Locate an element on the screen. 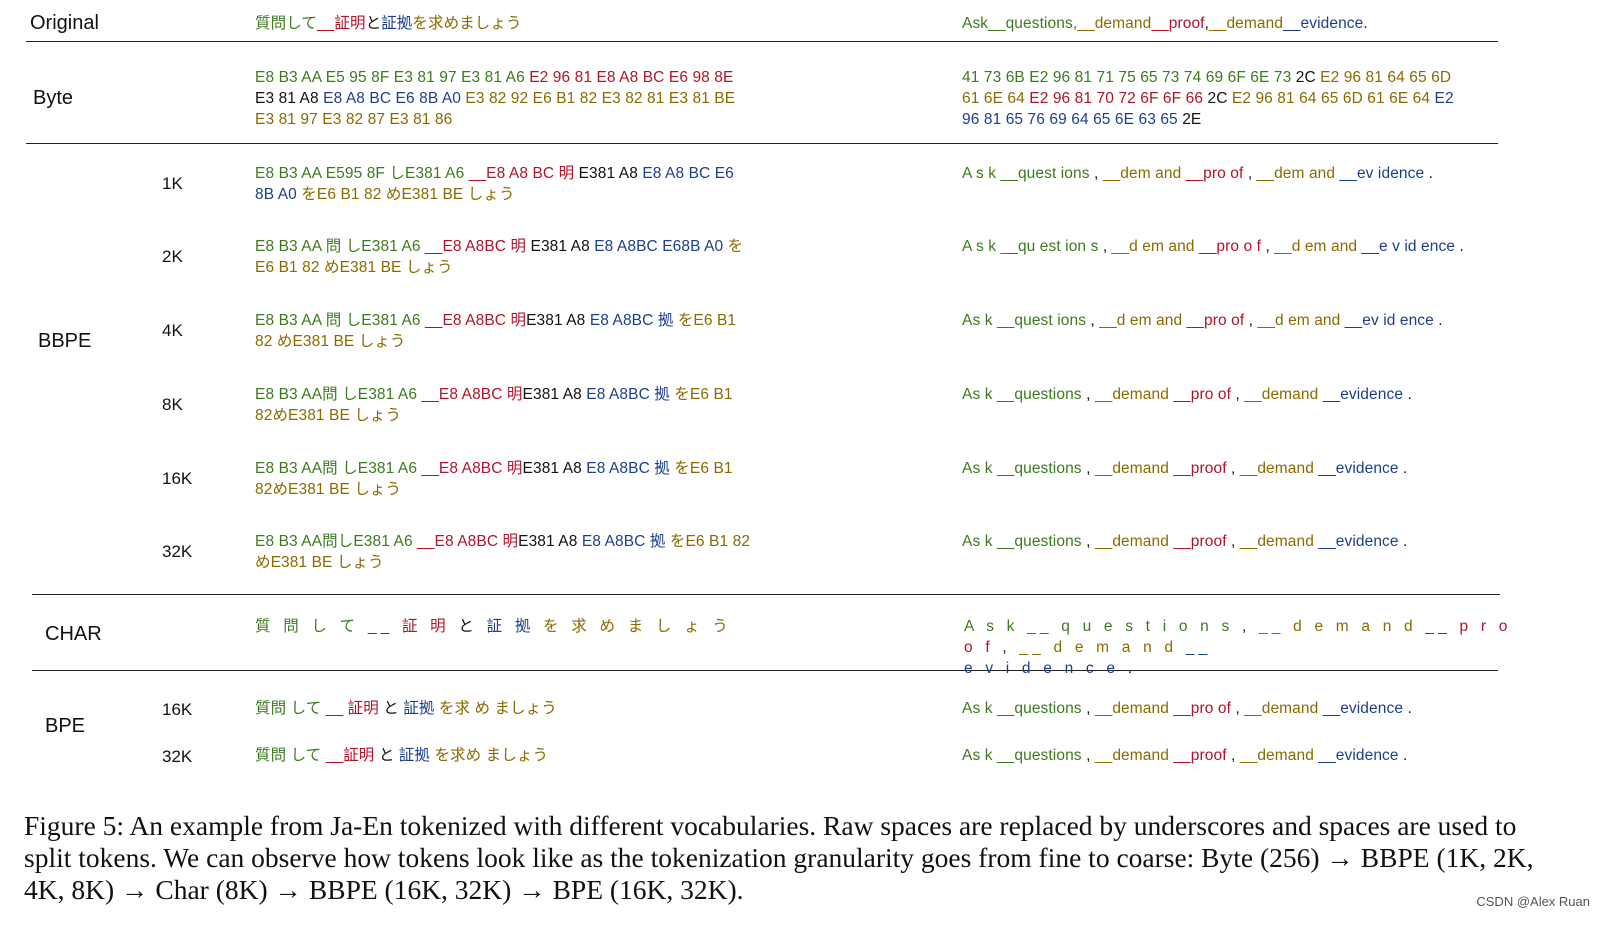 The image size is (1604, 929). bbpe-vocab-16k: 16K is located at coordinates (177, 478).